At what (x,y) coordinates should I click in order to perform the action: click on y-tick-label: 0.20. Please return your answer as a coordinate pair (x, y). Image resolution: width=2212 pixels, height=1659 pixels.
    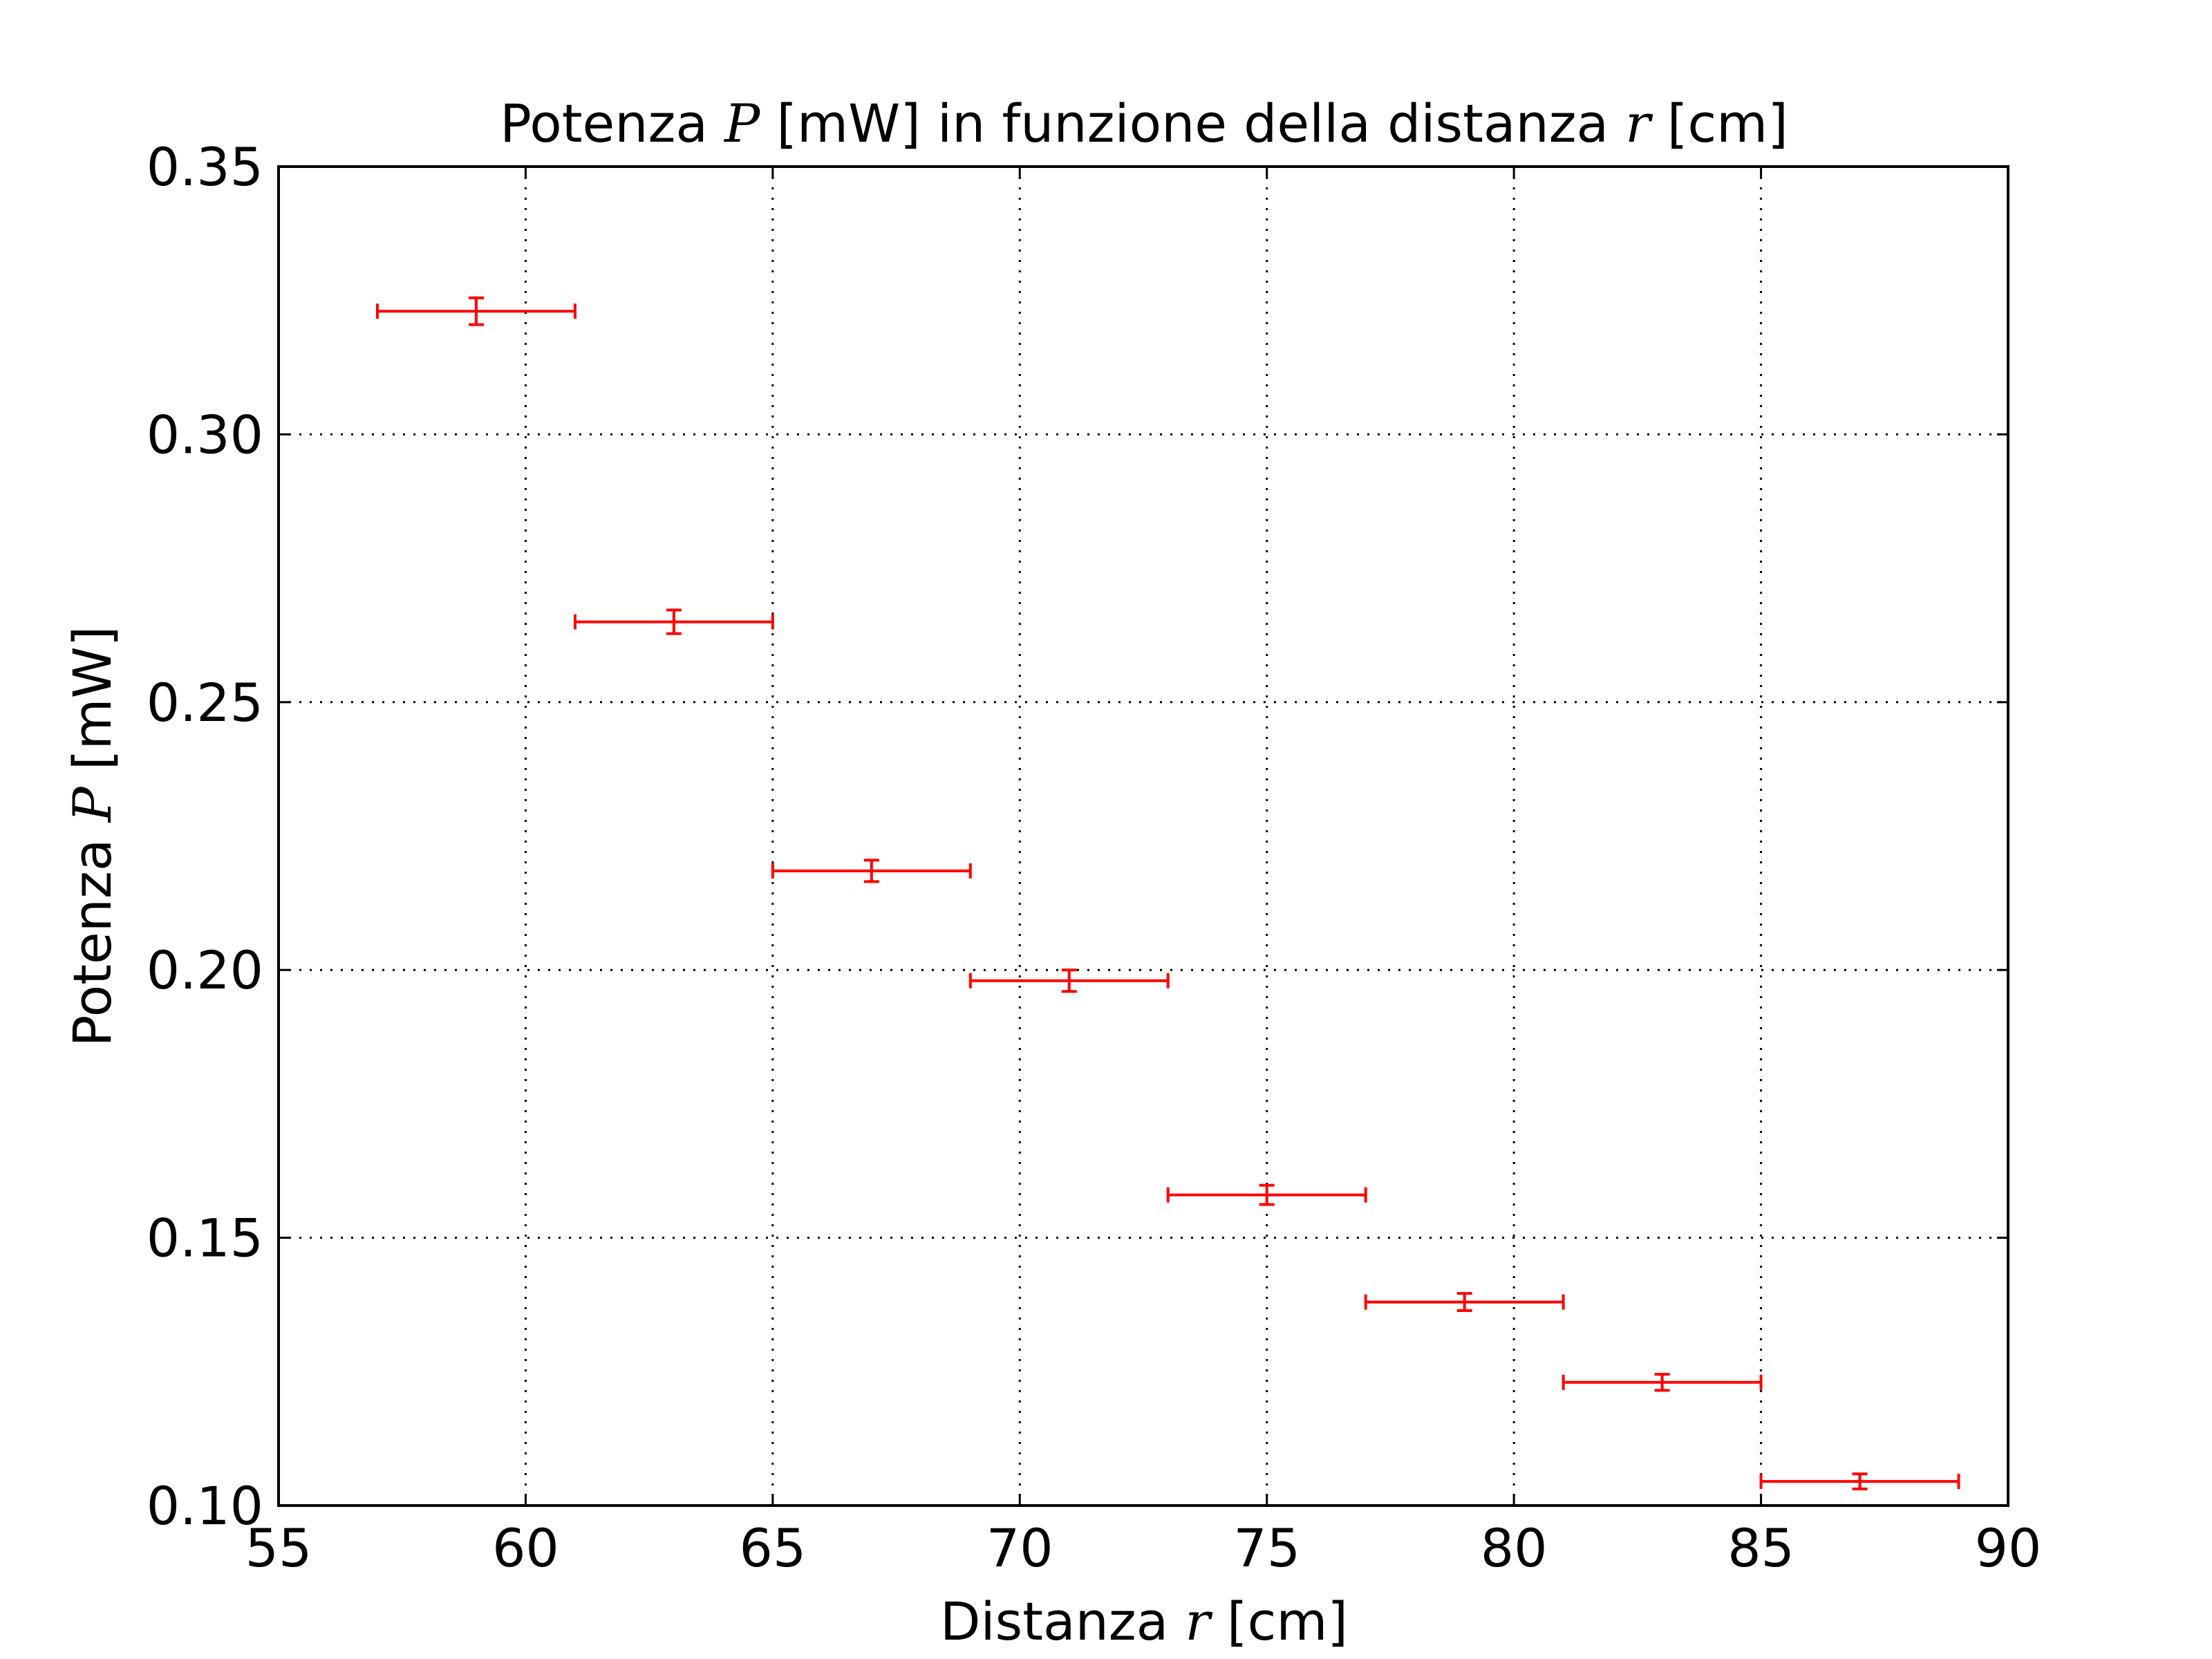
    Looking at the image, I should click on (205, 970).